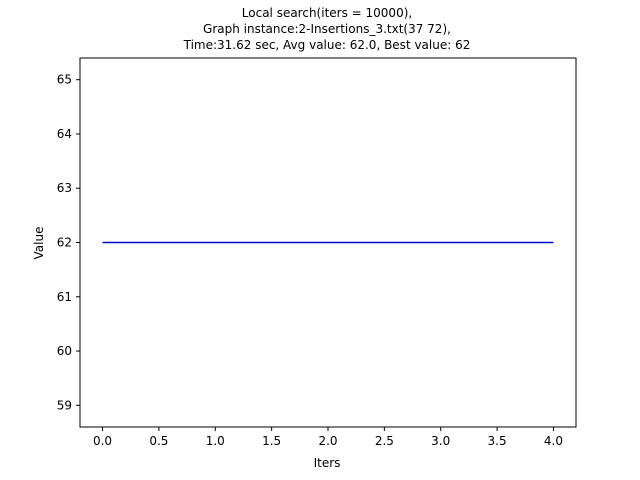  What do you see at coordinates (64, 134) in the screenshot?
I see `y-tick-label: 64` at bounding box center [64, 134].